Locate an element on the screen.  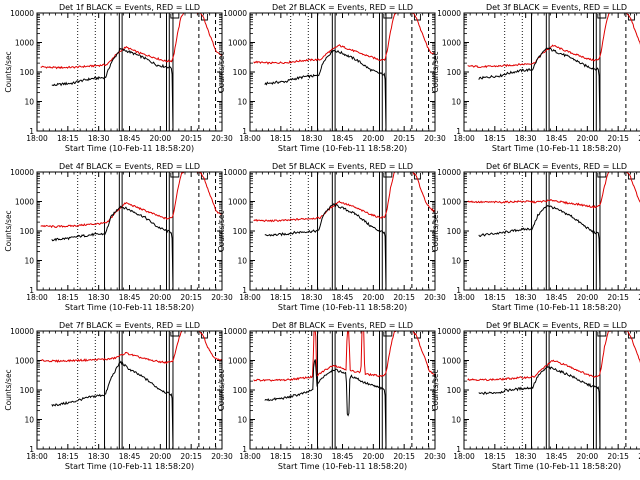
plot-frame is located at coordinates (342, 231).